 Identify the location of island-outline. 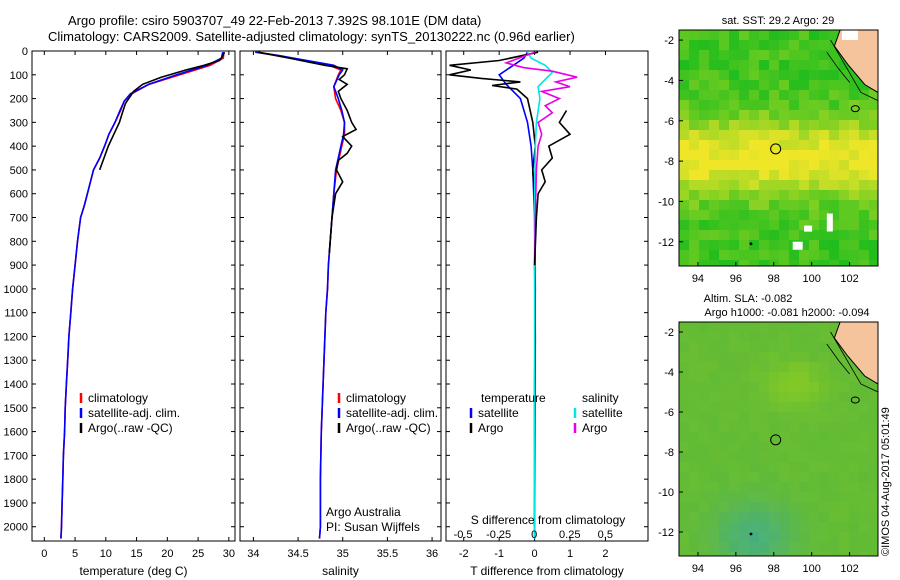
(838, 67).